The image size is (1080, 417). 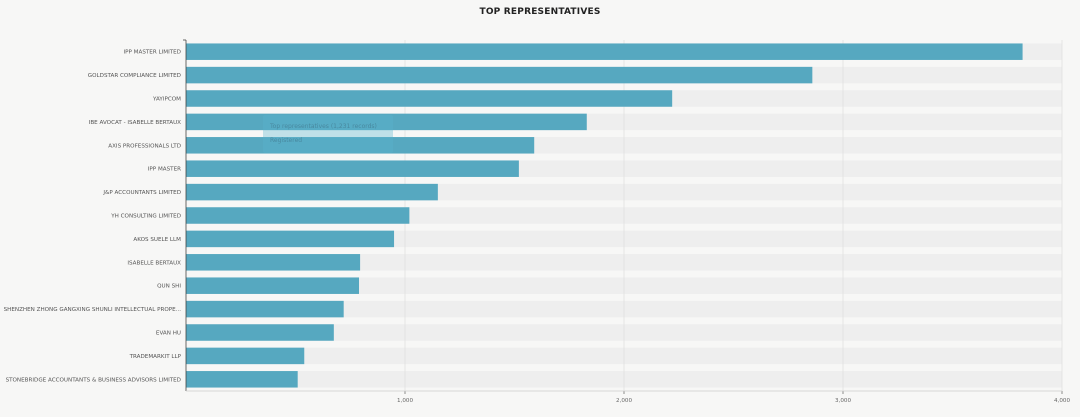 I want to click on x-tick-label: 2,000, so click(x=624, y=401).